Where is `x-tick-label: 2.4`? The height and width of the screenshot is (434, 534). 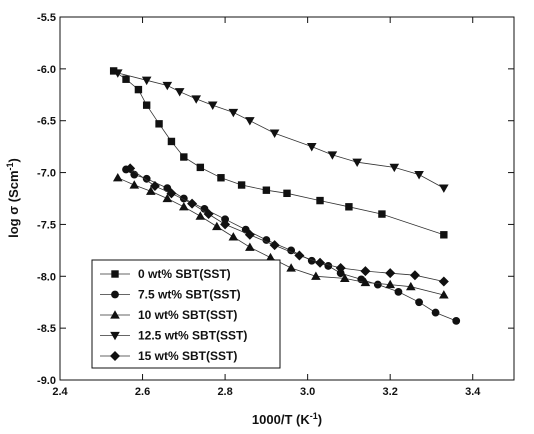
x-tick-label: 2.4 is located at coordinates (60, 392).